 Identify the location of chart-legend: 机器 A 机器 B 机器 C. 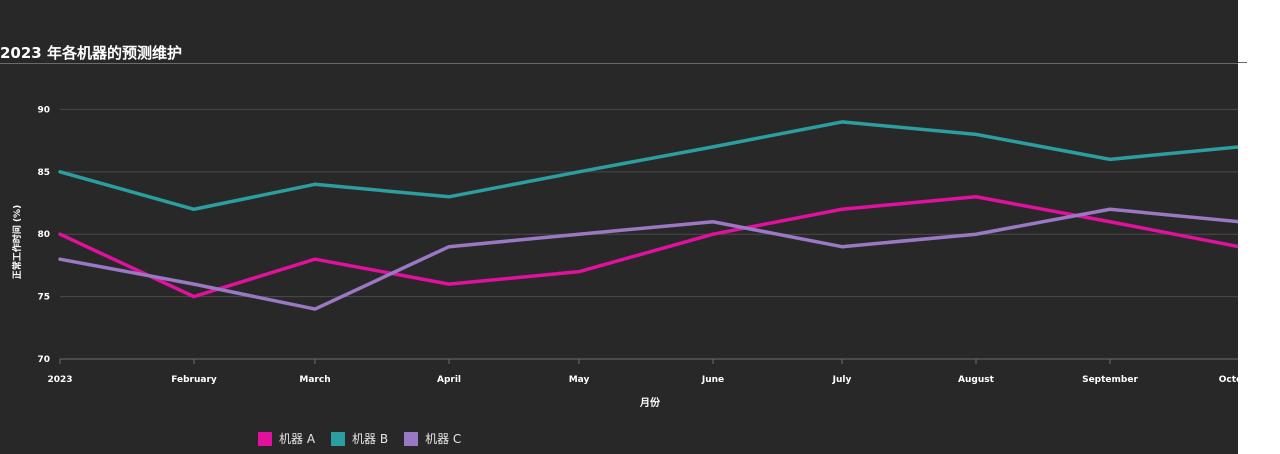
(359, 438).